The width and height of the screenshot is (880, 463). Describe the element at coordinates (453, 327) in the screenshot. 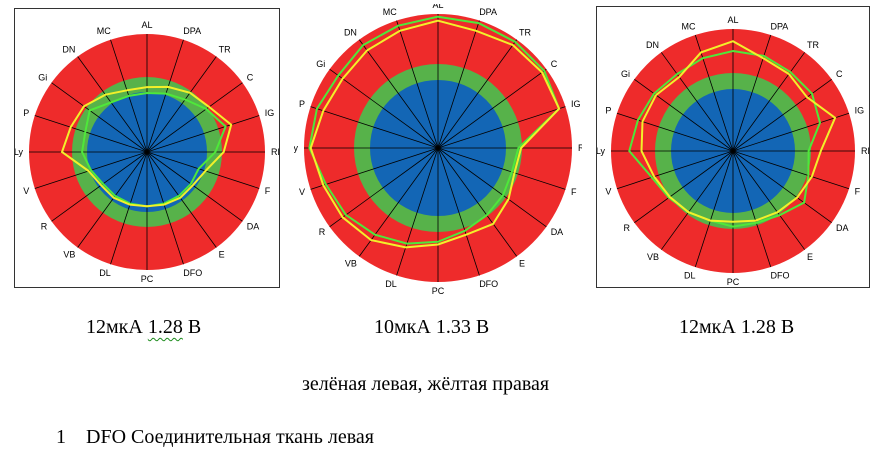

I see `caption-voltage: 1.33` at that location.